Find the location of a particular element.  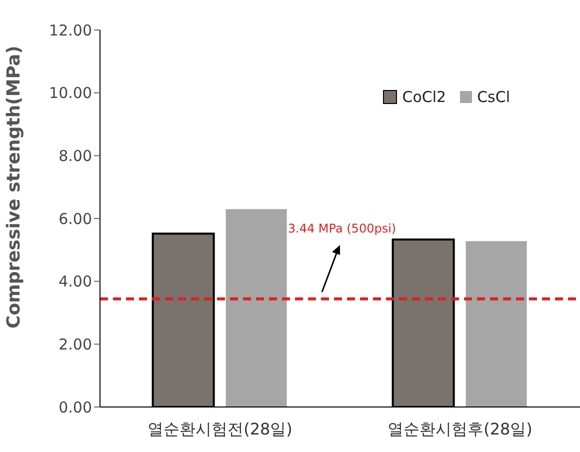

y-tick-label: 0.00 is located at coordinates (75, 407).